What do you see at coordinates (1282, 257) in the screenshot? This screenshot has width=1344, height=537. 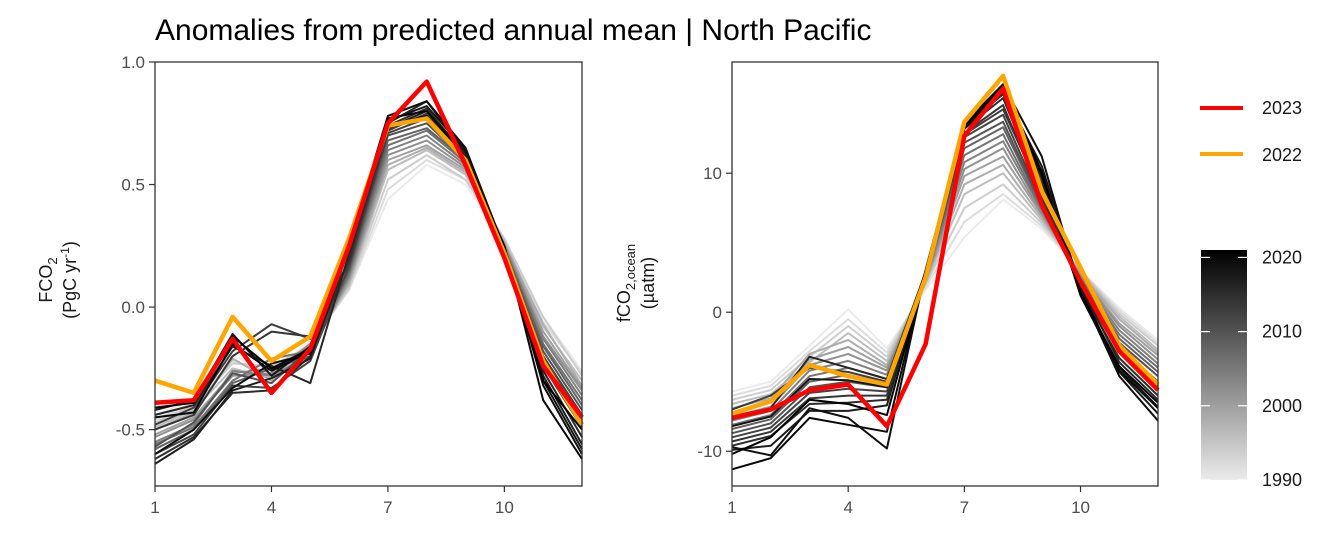 I see `colorbar-tick-label: 2020` at bounding box center [1282, 257].